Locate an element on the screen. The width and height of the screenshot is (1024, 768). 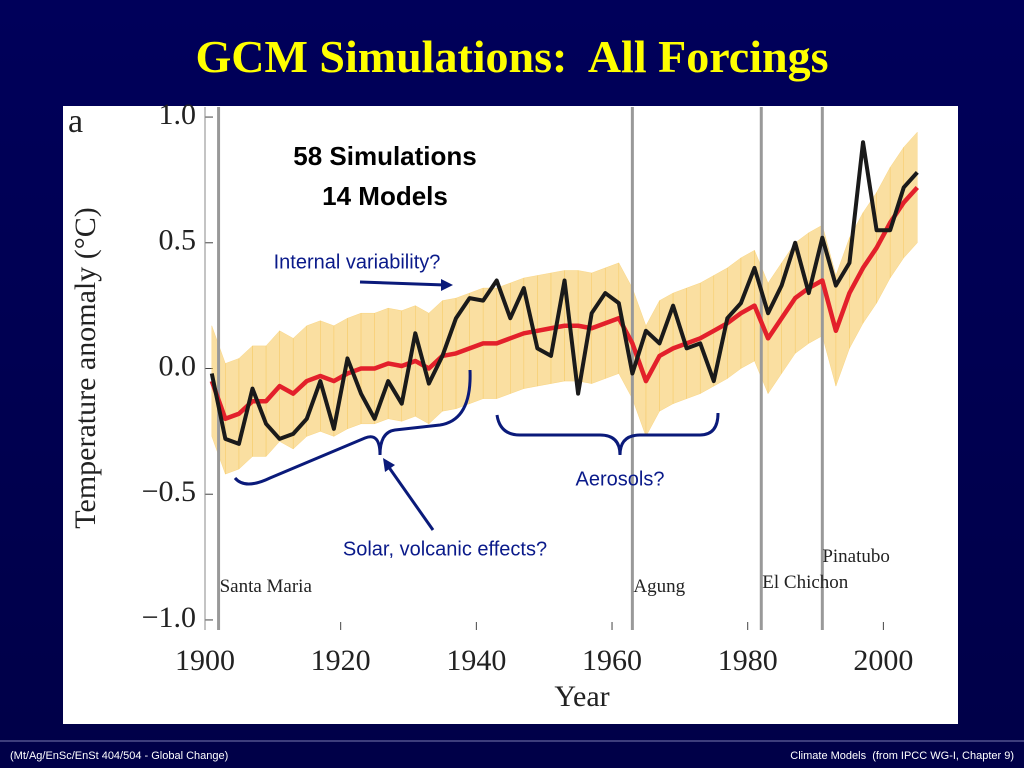
x-tick-label: 1960 is located at coordinates (612, 660).